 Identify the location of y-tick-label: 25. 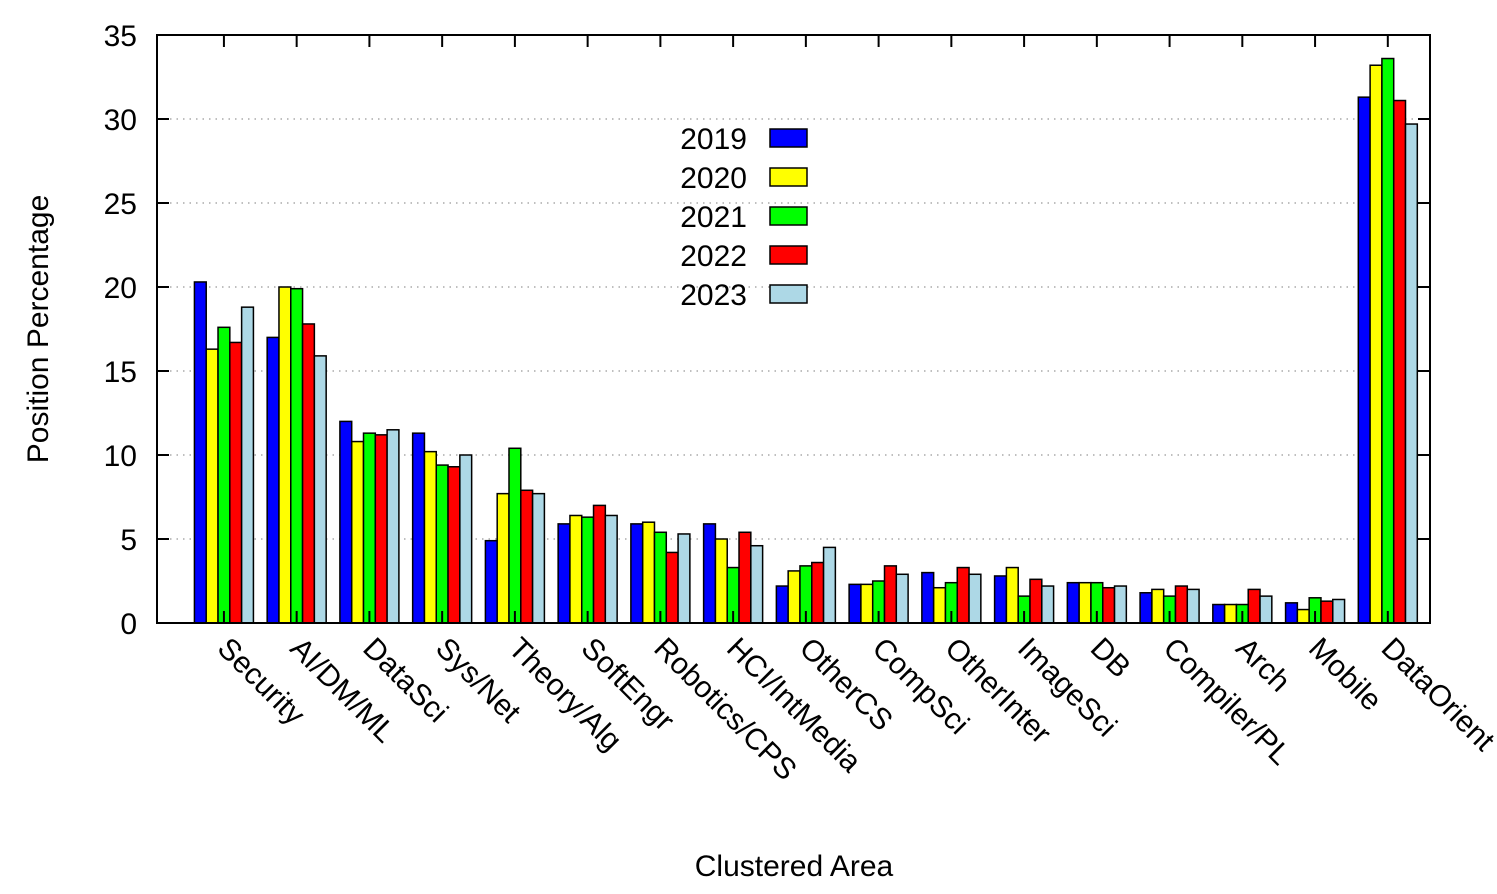
(120, 204).